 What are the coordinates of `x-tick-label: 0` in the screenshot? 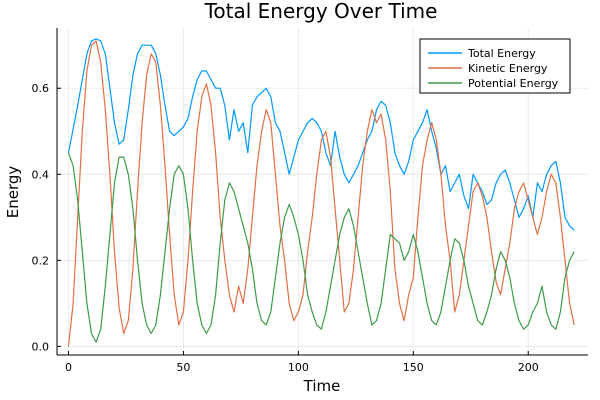 It's located at (68, 367).